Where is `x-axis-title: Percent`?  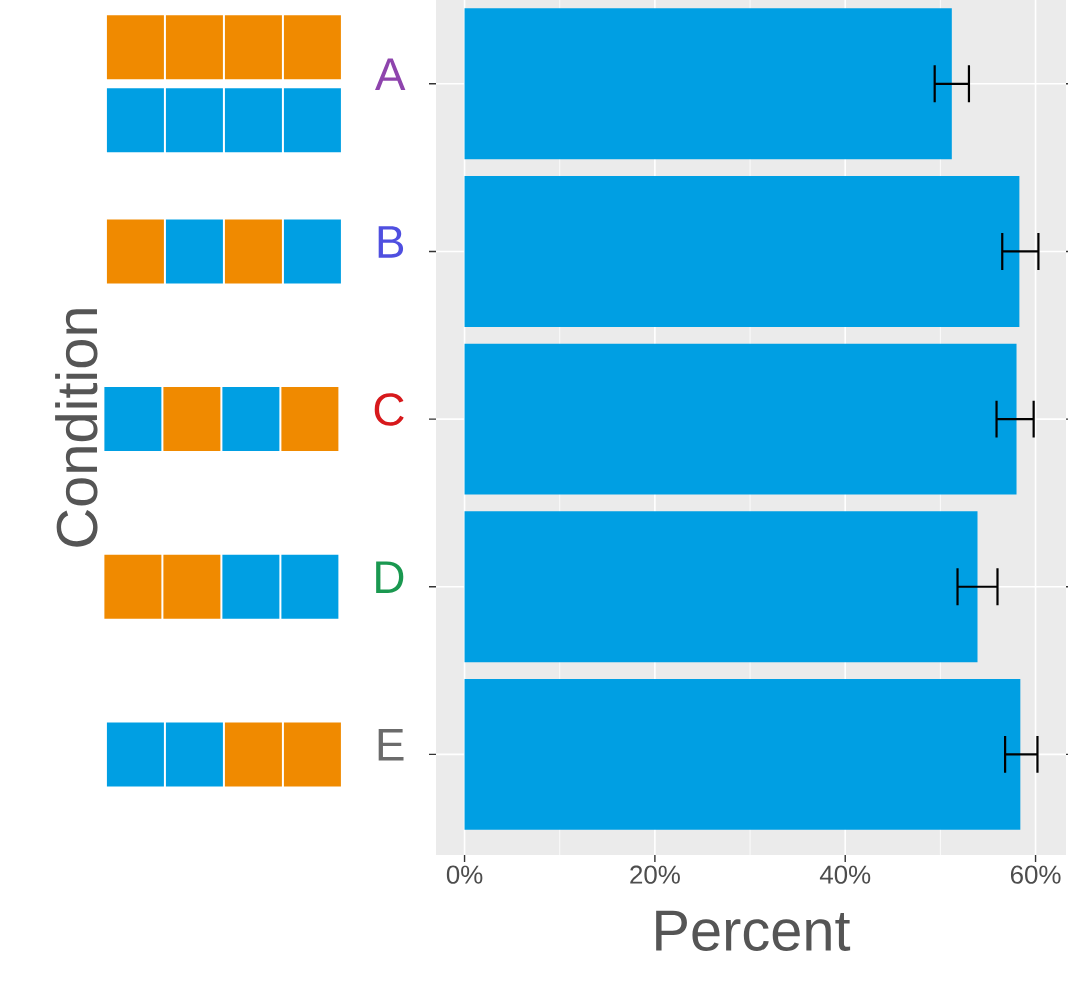
x-axis-title: Percent is located at coordinates (753, 931).